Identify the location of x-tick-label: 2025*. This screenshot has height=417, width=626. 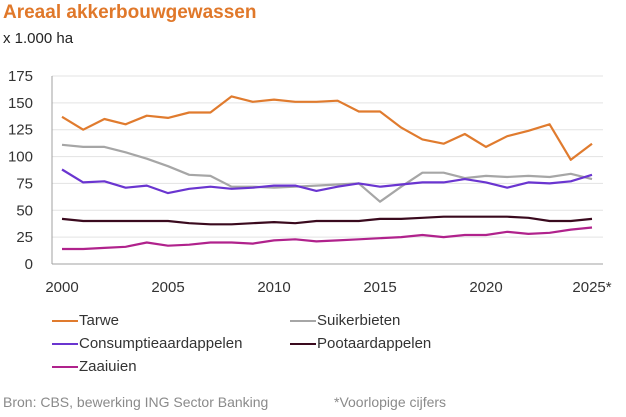
(591, 287).